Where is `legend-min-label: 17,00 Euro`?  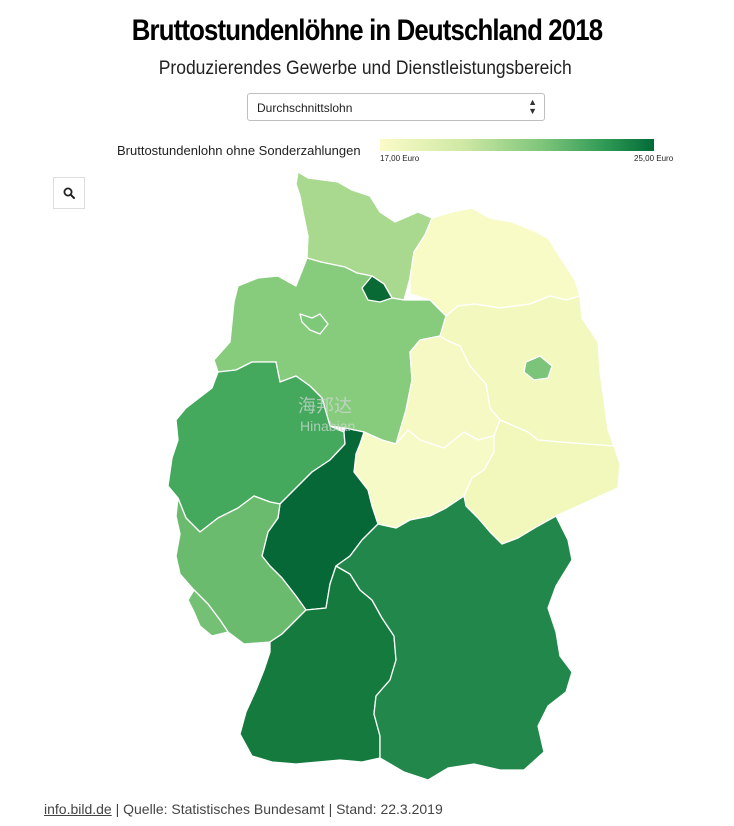
legend-min-label: 17,00 Euro is located at coordinates (400, 158).